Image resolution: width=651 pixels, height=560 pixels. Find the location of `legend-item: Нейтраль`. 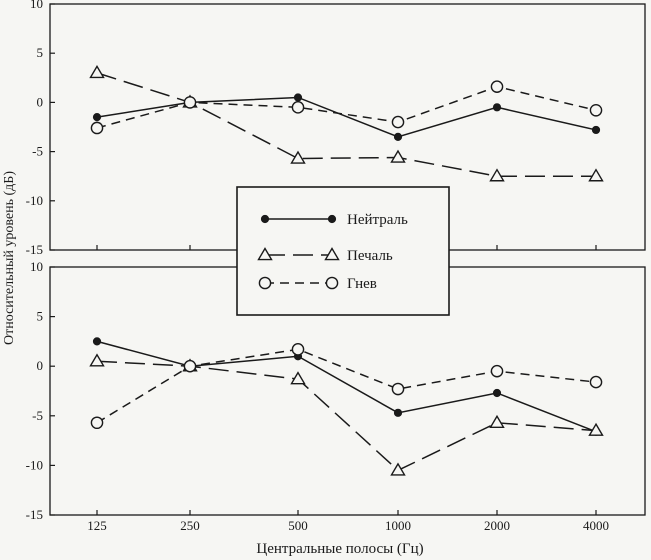

legend-item: Нейтраль is located at coordinates (334, 220).